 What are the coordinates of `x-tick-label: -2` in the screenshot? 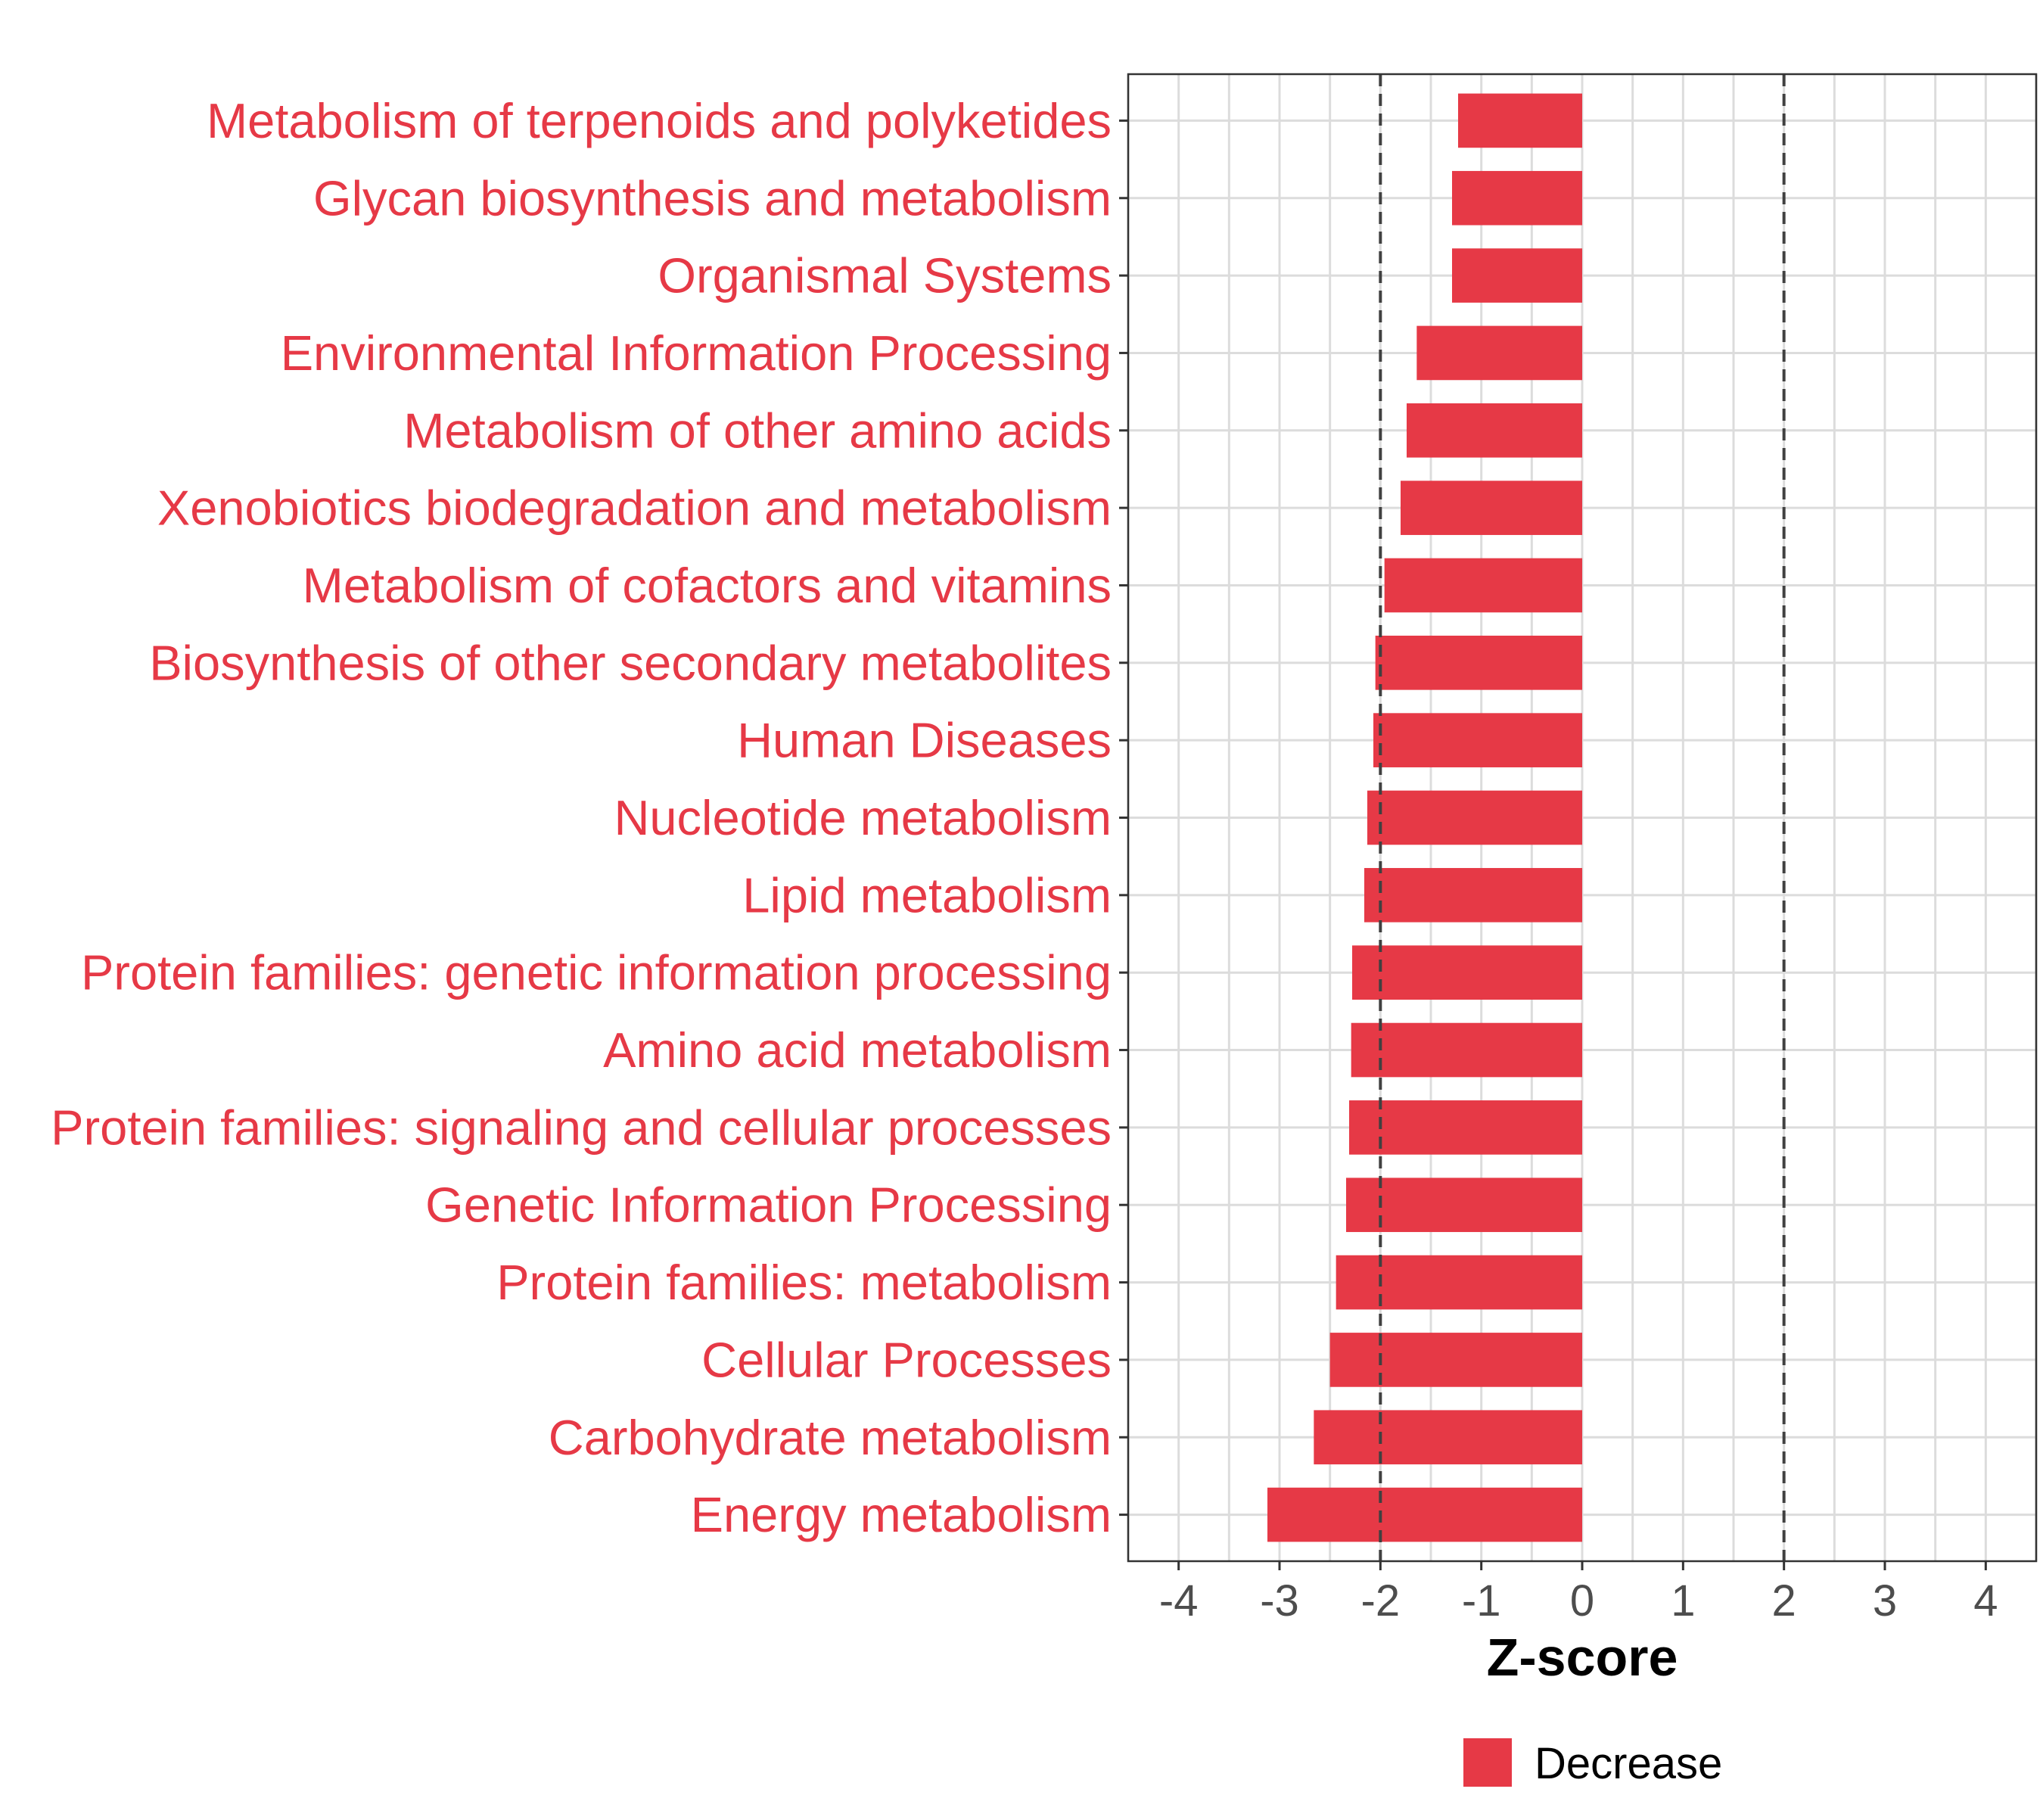 It's located at (1381, 1601).